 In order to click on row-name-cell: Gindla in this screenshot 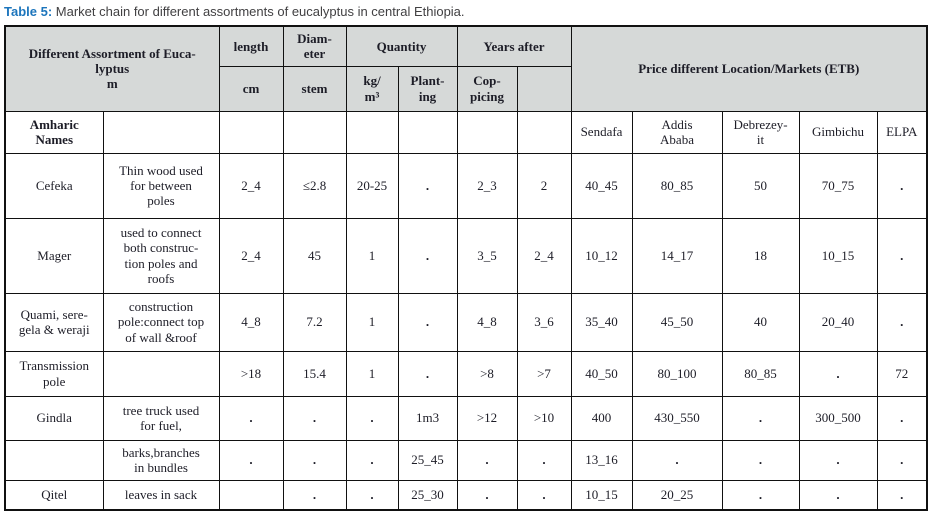, I will do `click(54, 418)`.